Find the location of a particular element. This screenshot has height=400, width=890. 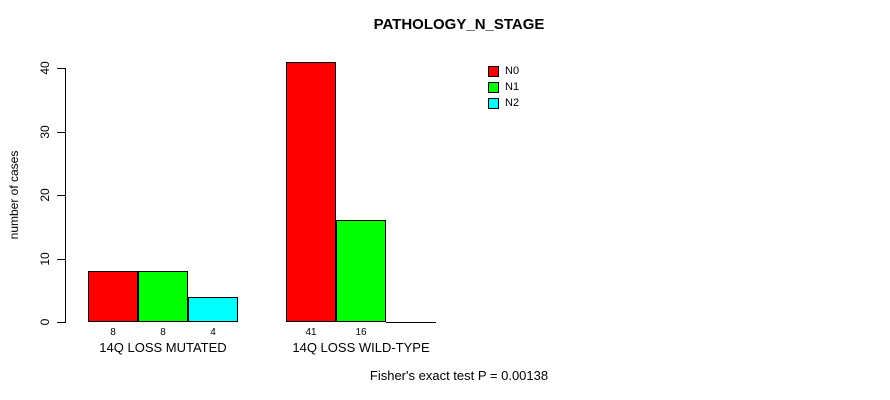

chart-title: PATHOLOGY_N_STAGE is located at coordinates (459, 24).